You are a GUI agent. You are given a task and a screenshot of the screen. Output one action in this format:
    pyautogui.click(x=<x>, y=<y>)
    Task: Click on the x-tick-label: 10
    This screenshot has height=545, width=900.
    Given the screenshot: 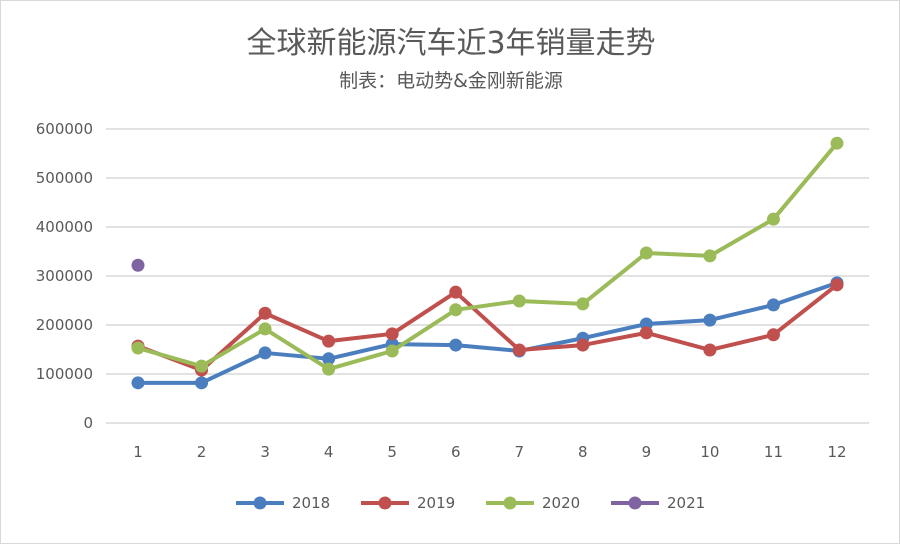 What is the action you would take?
    pyautogui.click(x=709, y=452)
    